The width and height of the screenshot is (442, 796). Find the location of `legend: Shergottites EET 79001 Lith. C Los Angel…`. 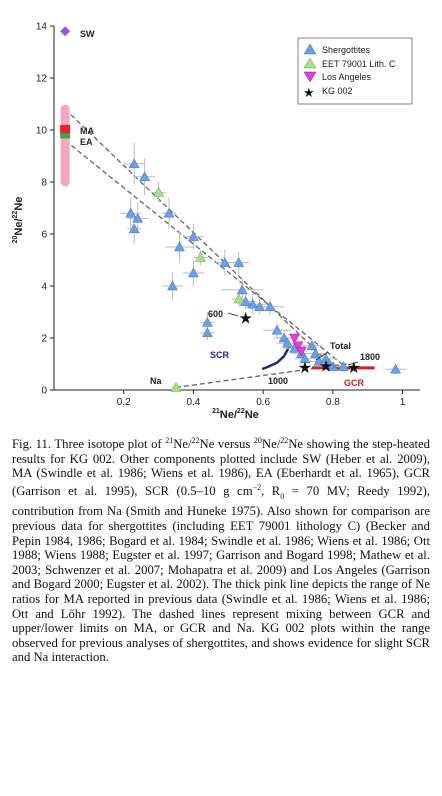

legend: Shergottites EET 79001 Lith. C Los Angel… is located at coordinates (355, 71).